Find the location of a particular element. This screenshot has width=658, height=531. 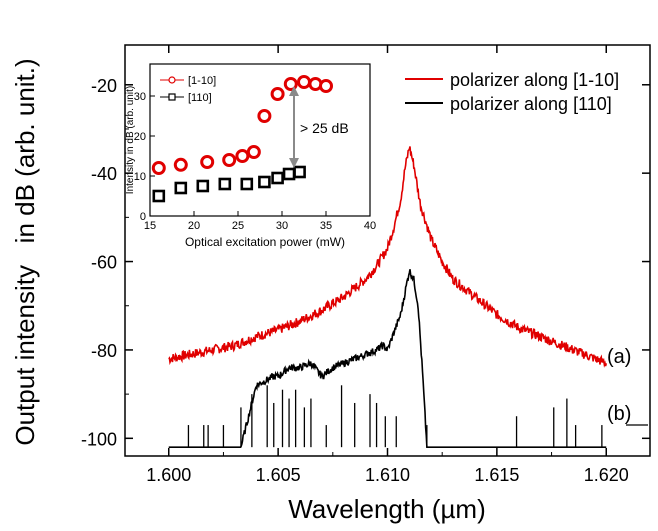

difference-arrow-head-top is located at coordinates (294, 91).